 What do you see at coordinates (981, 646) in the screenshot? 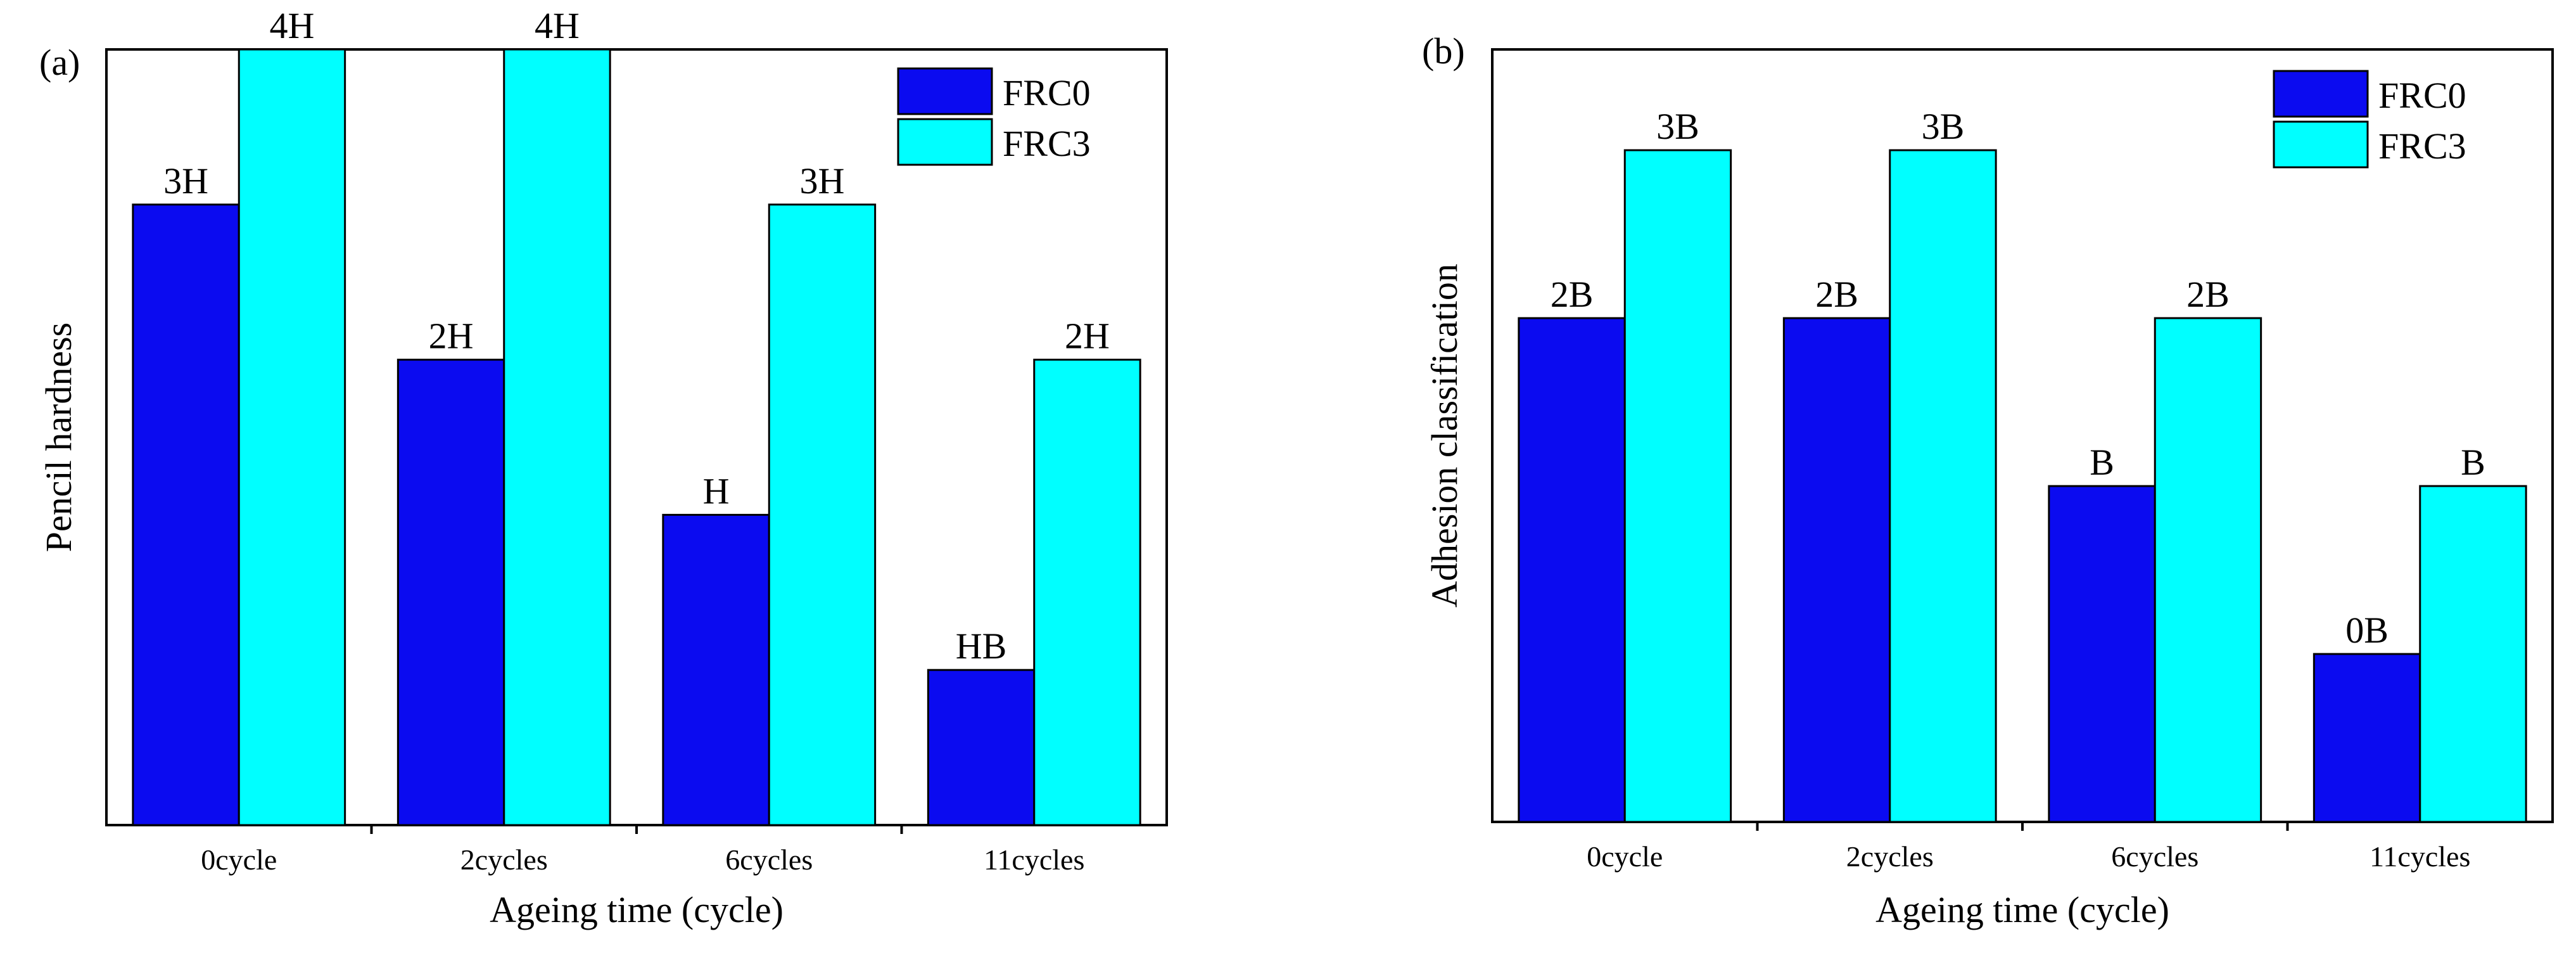
I see `bar-data-label: HB` at bounding box center [981, 646].